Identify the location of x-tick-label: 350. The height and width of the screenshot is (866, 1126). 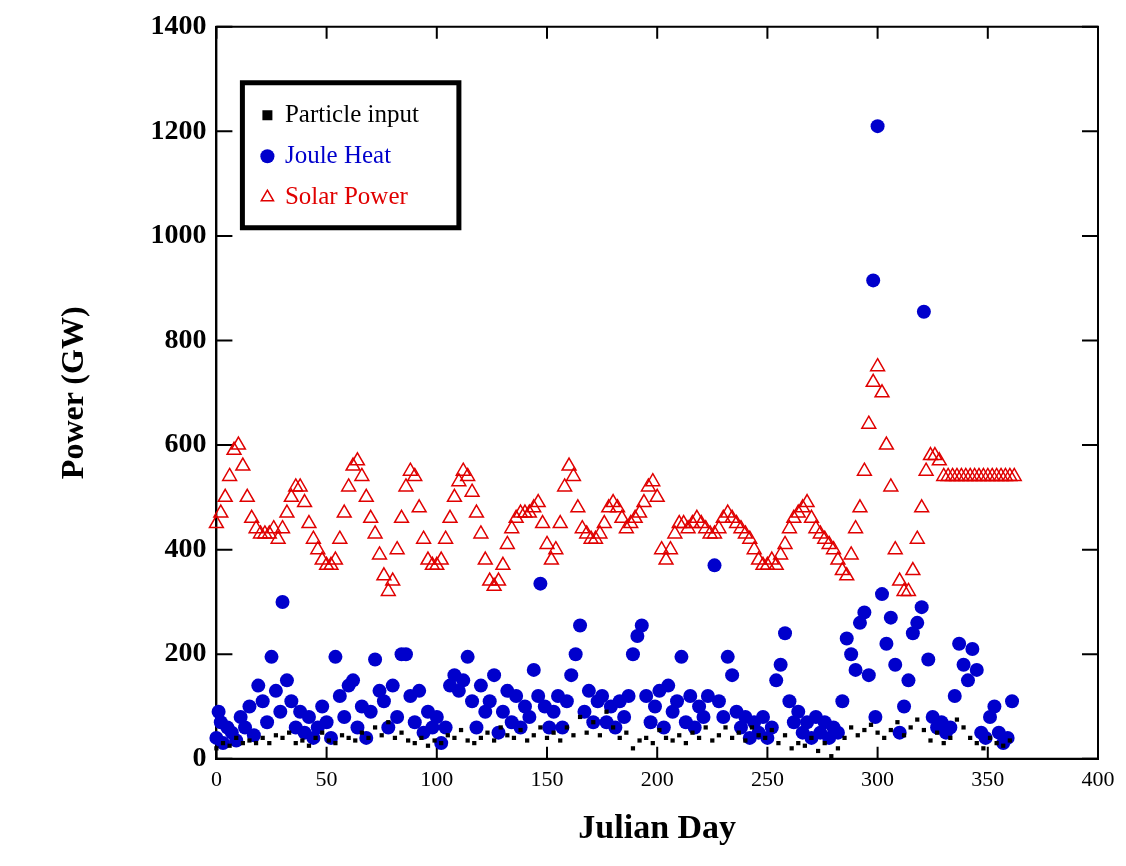
(988, 778).